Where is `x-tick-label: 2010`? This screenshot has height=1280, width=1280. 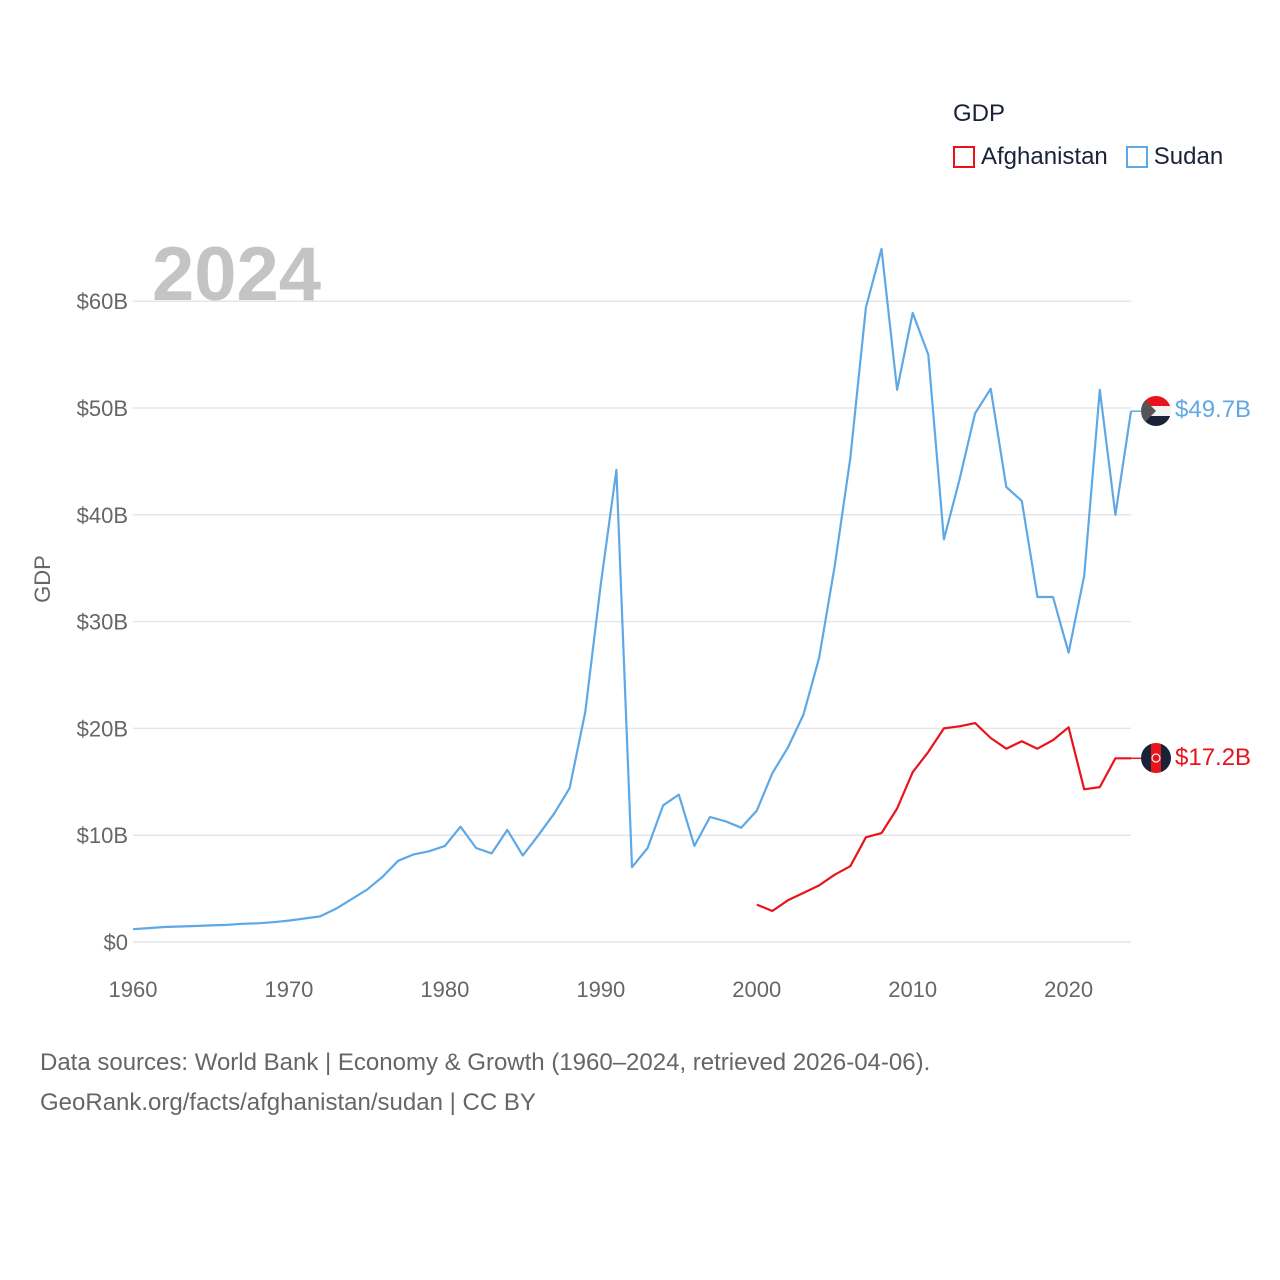 x-tick-label: 2010 is located at coordinates (912, 989).